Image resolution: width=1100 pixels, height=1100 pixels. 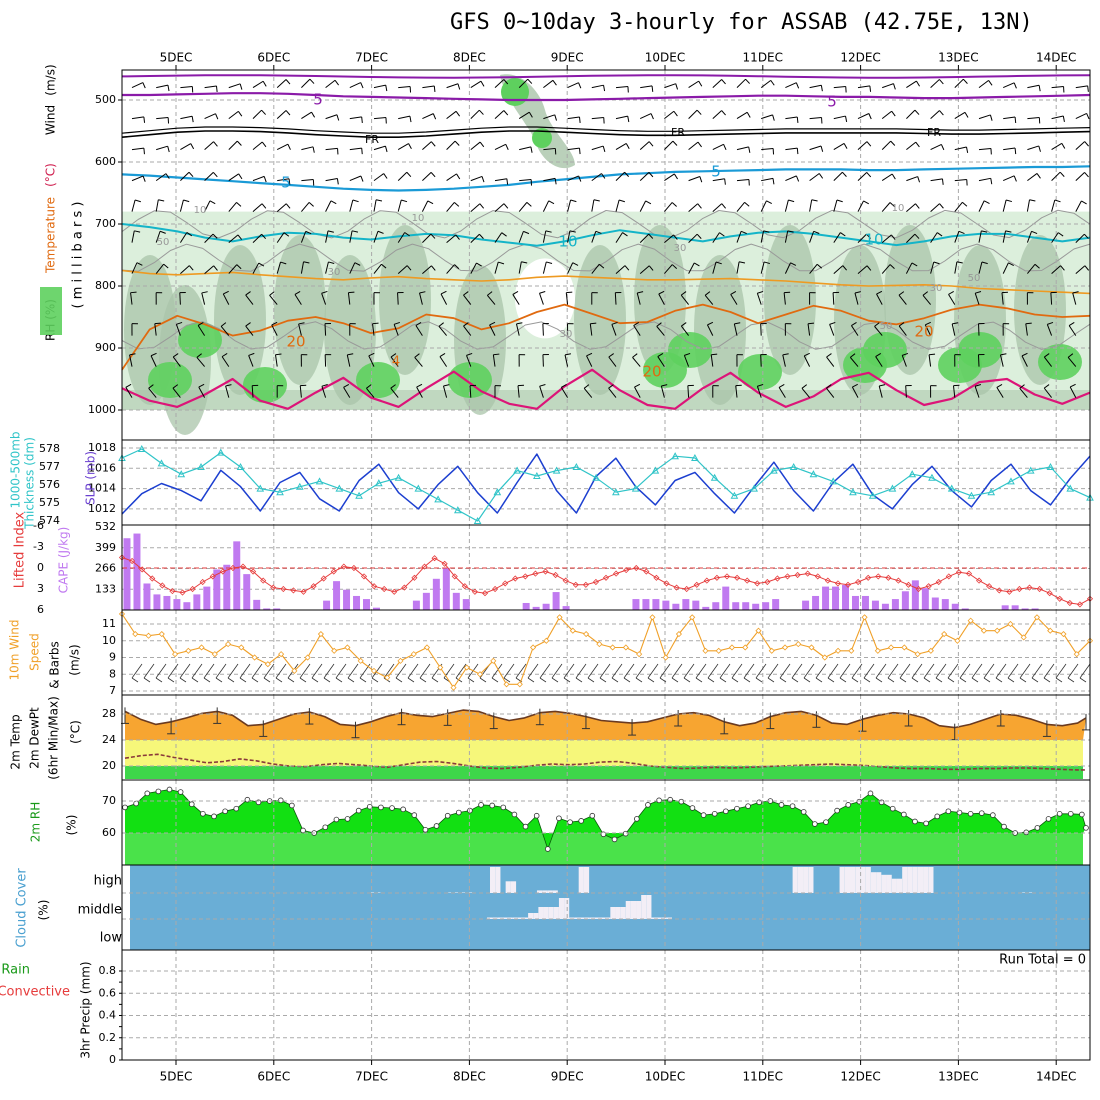 I want to click on top-day-label: 12DEC, so click(x=860, y=58).